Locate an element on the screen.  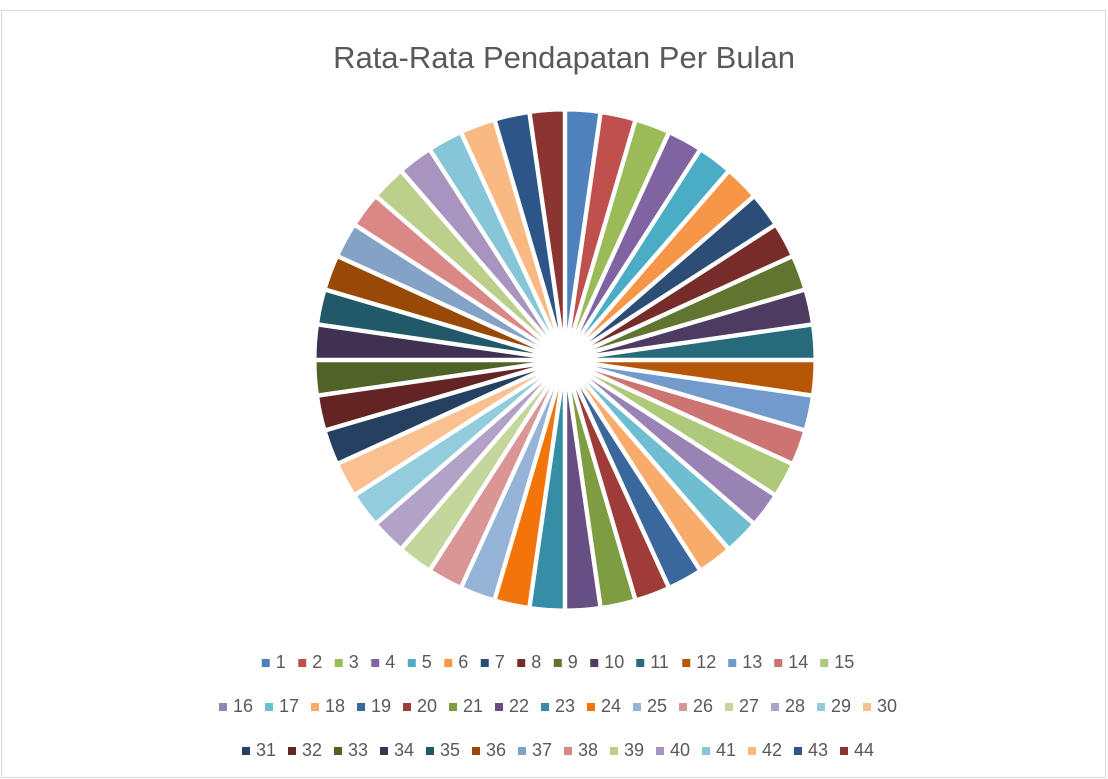
legend-label: 37 is located at coordinates (542, 750).